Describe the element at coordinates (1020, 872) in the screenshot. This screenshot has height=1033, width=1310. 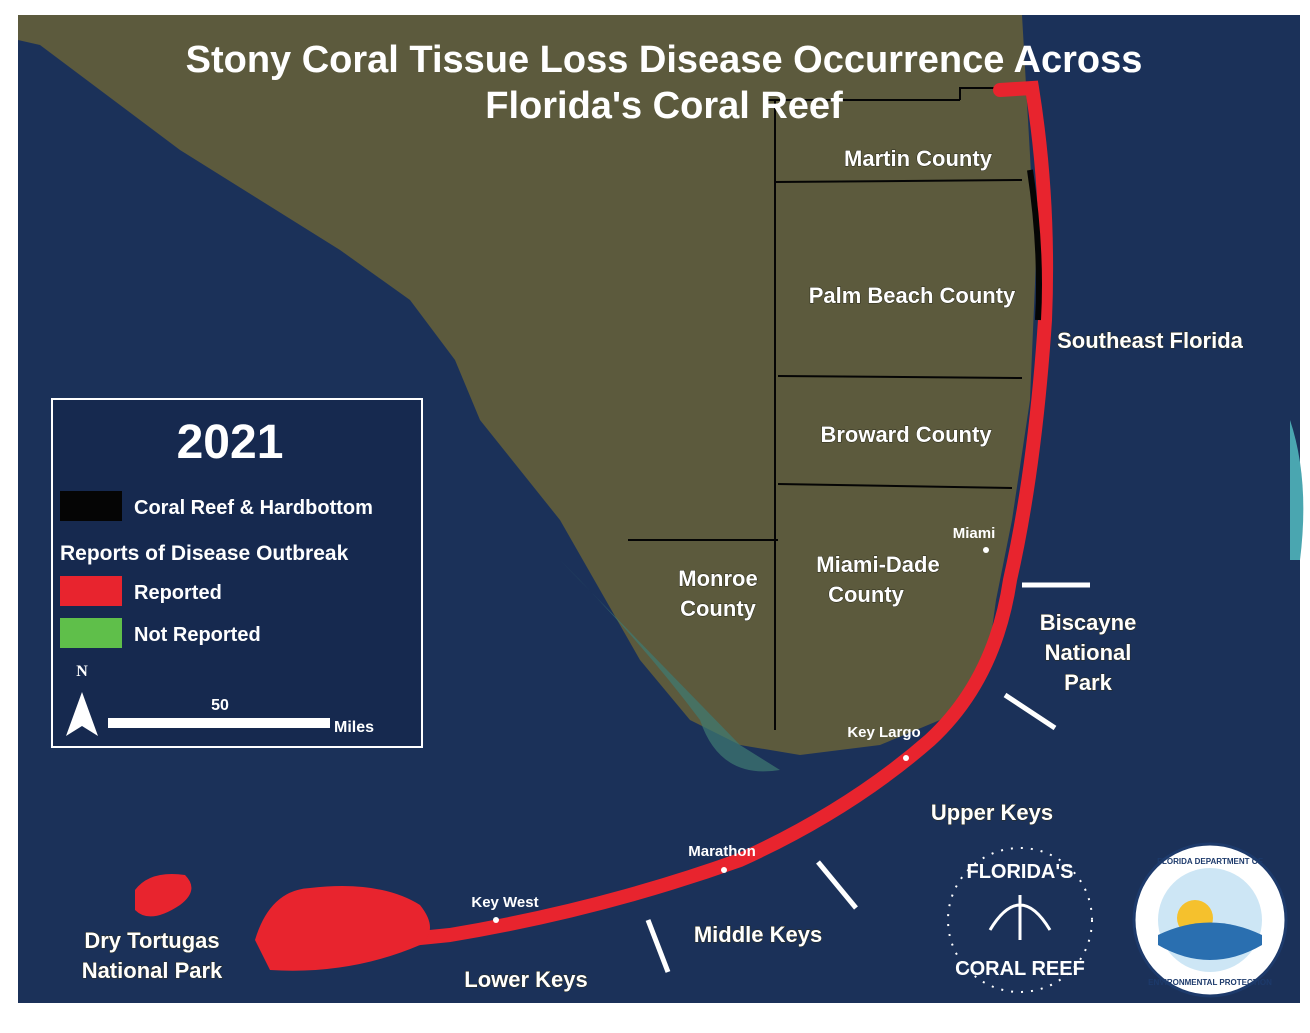
I see `logo-text: FLORIDA'S` at that location.